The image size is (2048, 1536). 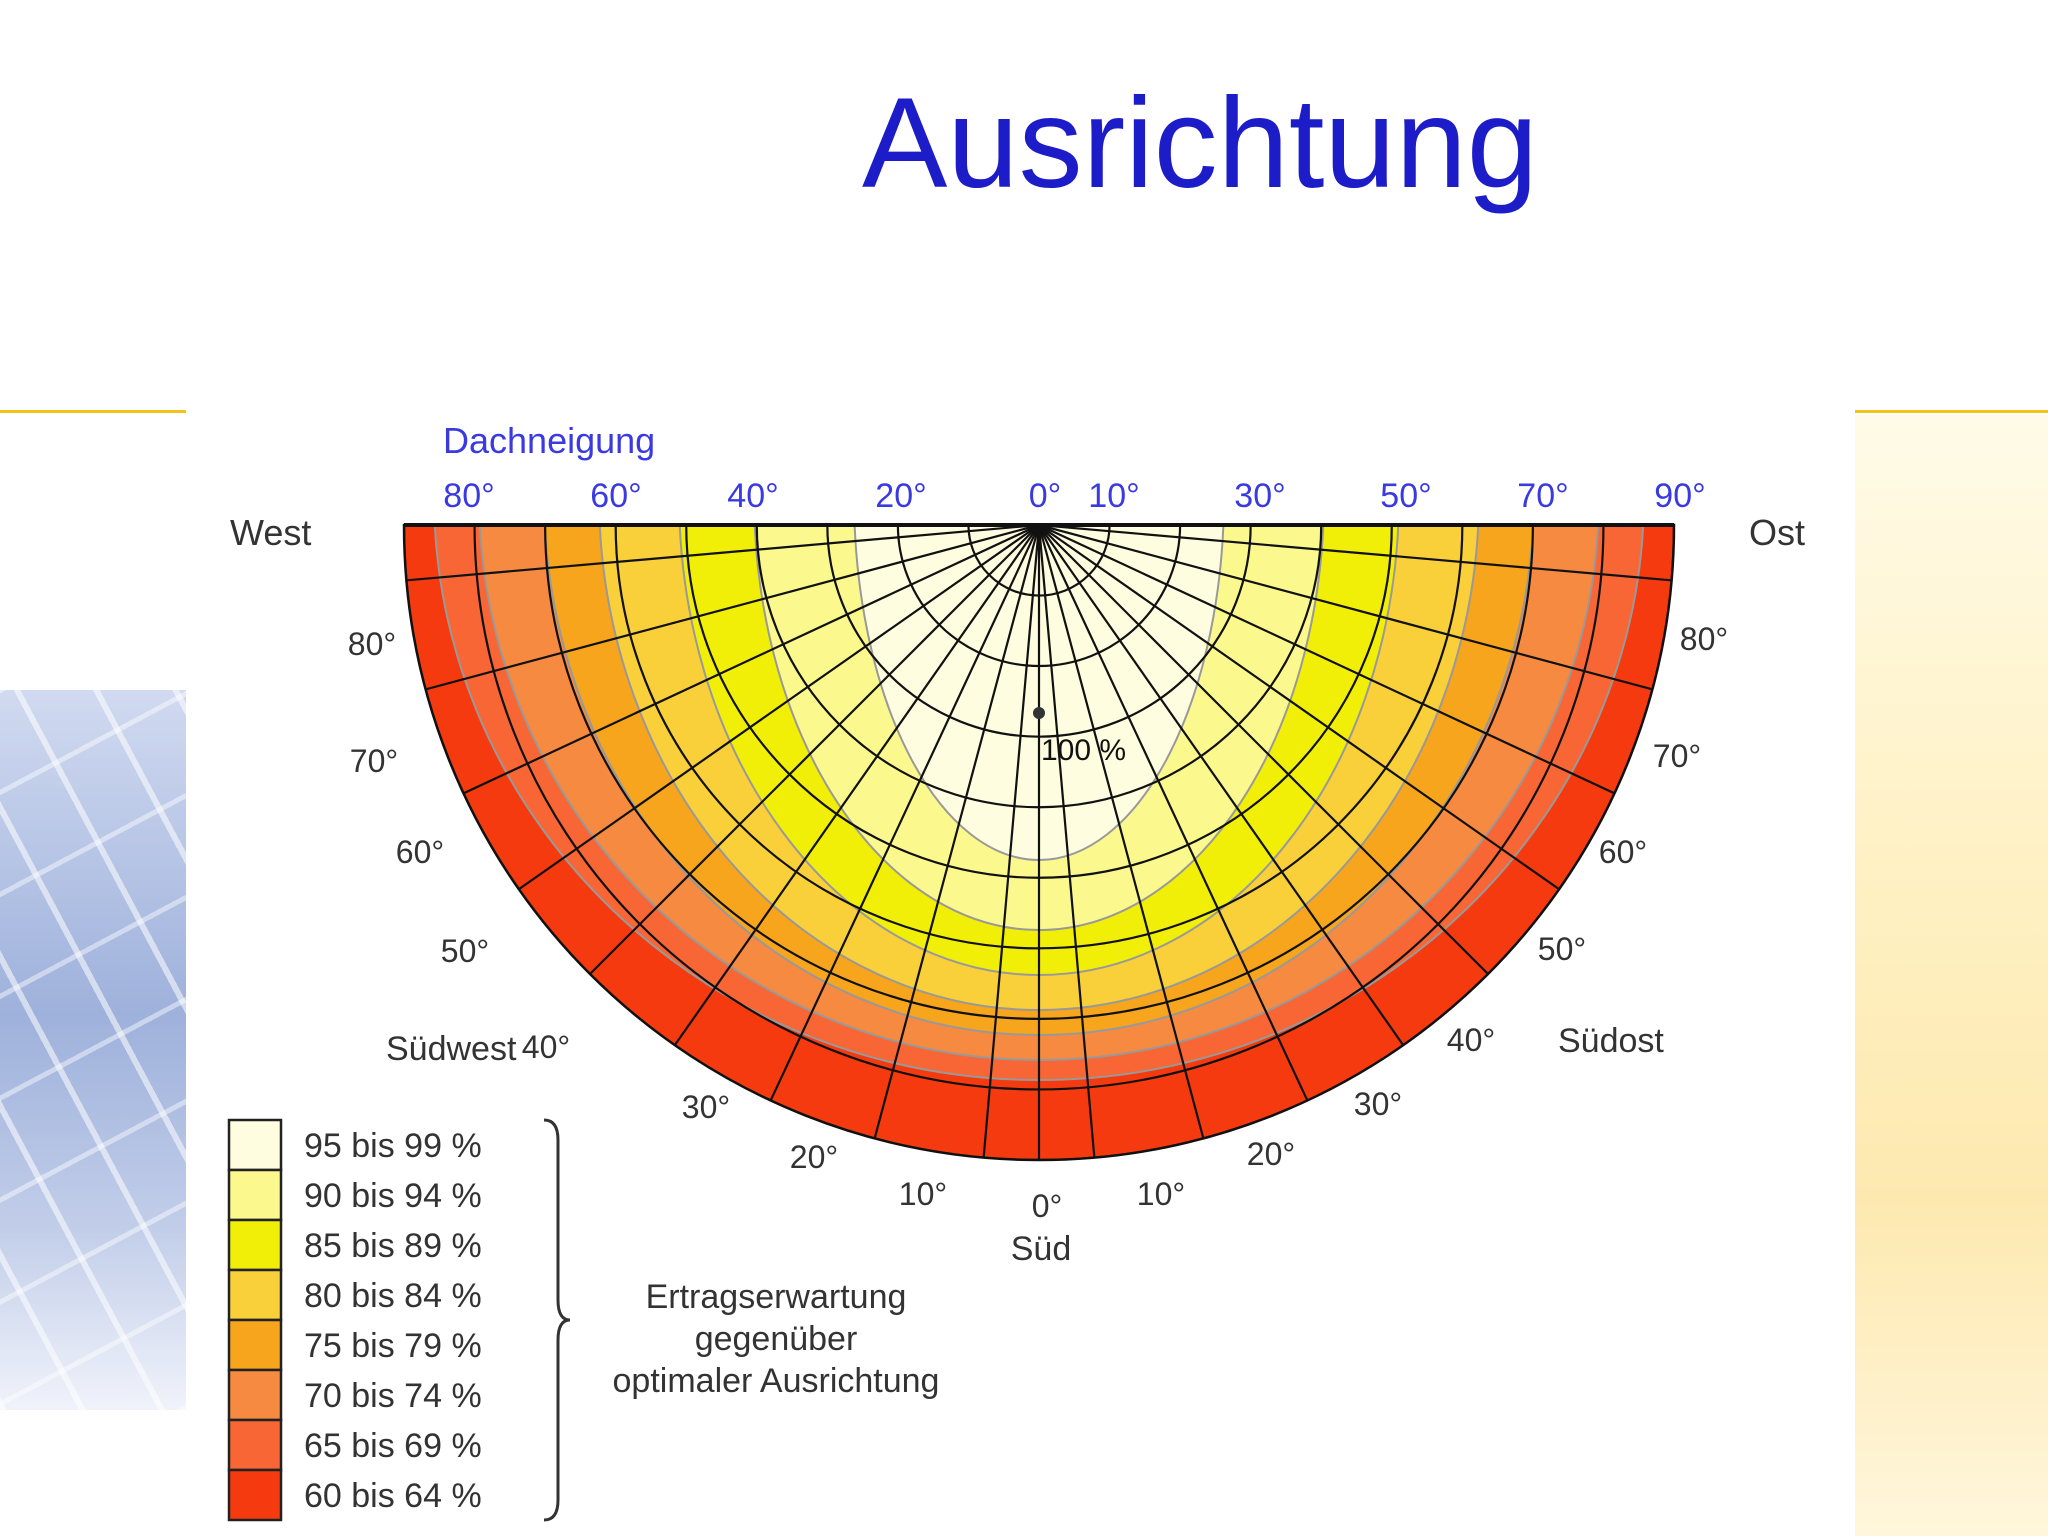 What do you see at coordinates (546, 1047) in the screenshot?
I see `azimuth-label-left: 40°` at bounding box center [546, 1047].